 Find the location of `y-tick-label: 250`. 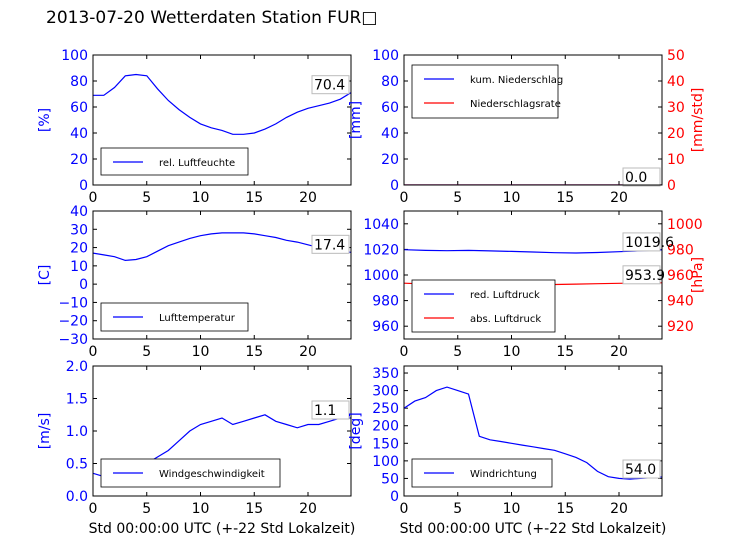

y-tick-label: 250 is located at coordinates (385, 409).